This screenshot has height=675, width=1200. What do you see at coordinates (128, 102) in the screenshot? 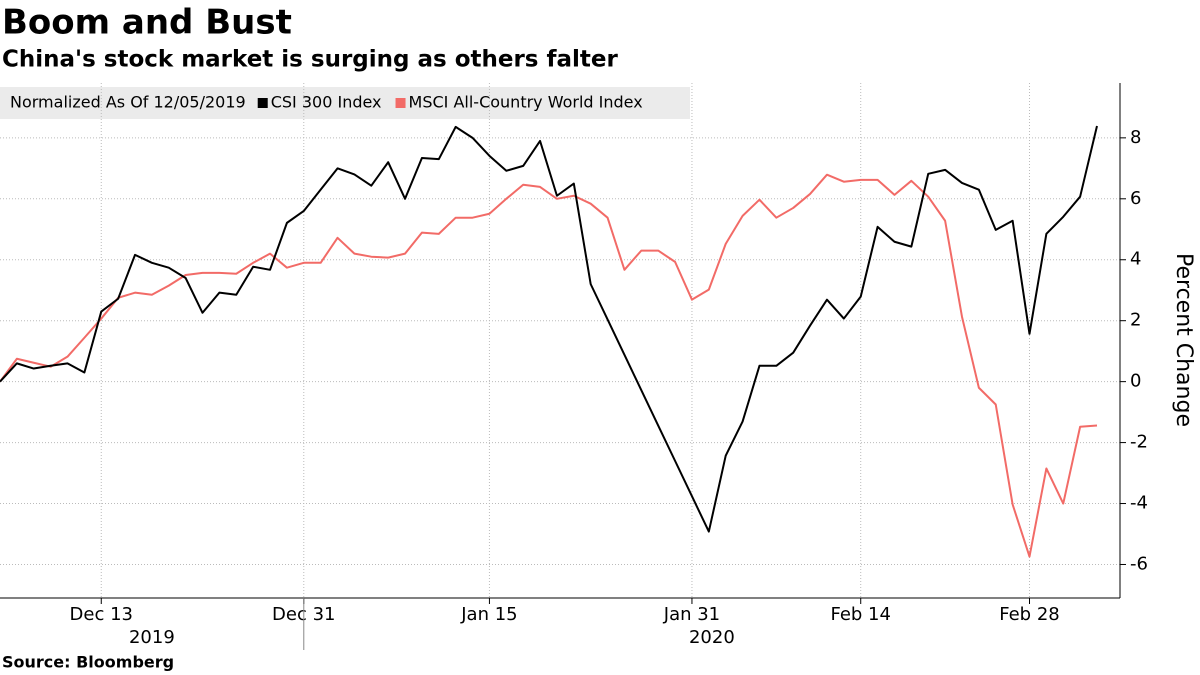
I see `legend-title: Normalized As Of 12/05/2019` at bounding box center [128, 102].